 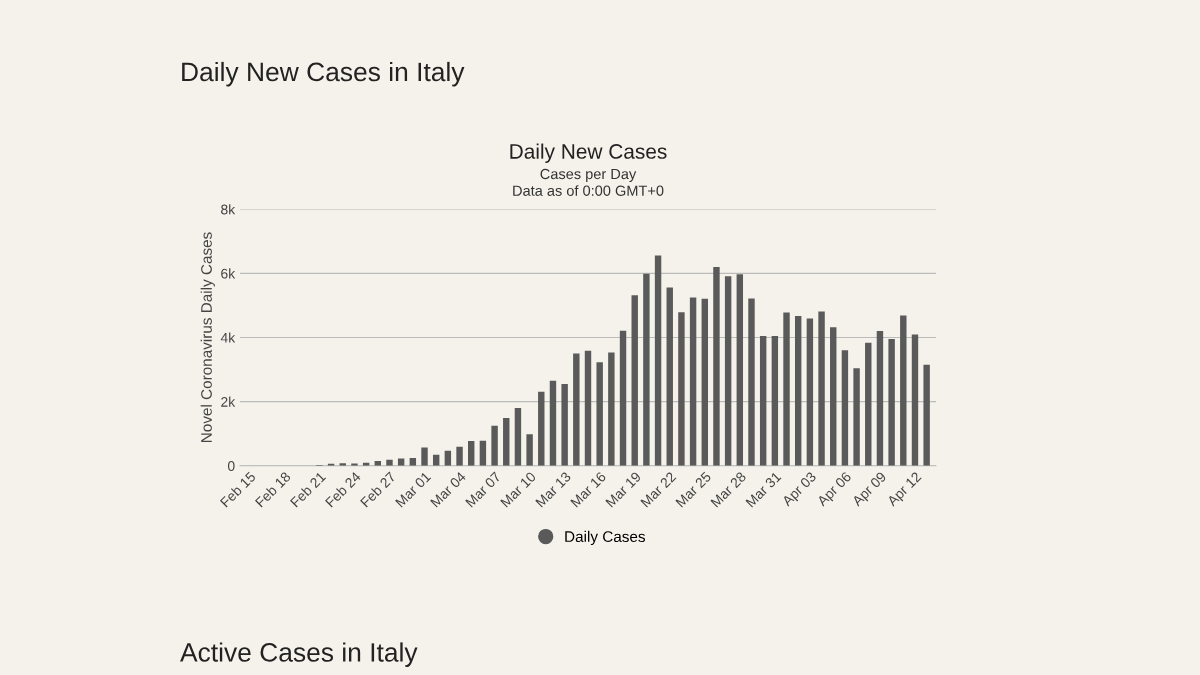 I want to click on text: Active Cases in Italy, so click(x=299, y=654).